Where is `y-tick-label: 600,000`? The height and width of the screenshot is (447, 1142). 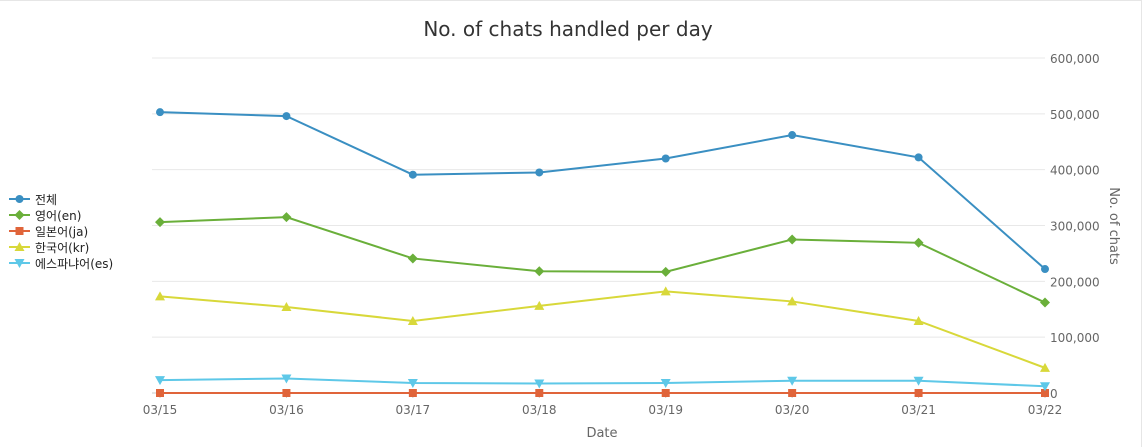 y-tick-label: 600,000 is located at coordinates (1075, 59).